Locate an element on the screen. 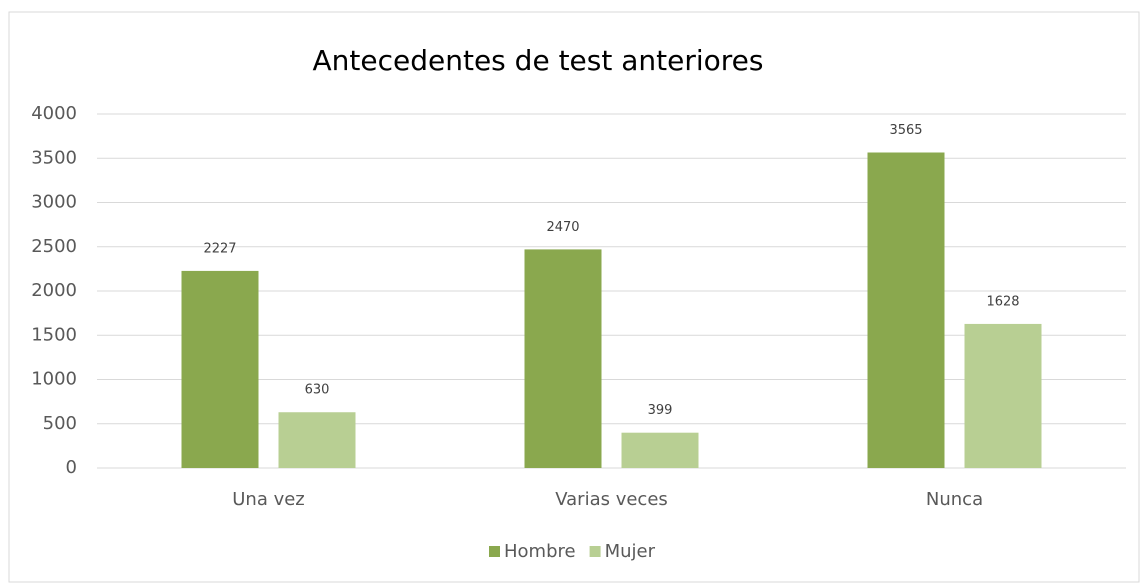 This screenshot has width=1144, height=583. y-tick-label: 4000 is located at coordinates (54, 113).